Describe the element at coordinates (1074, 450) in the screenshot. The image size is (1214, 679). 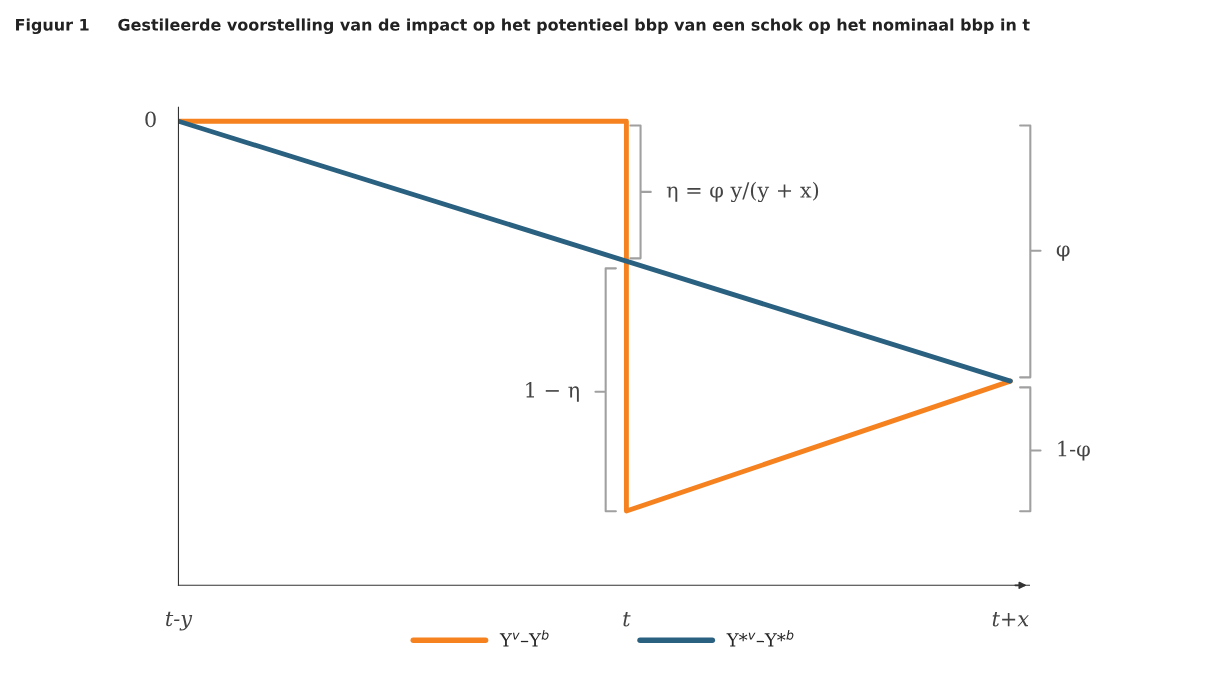
I see `text: 1-φ` at that location.